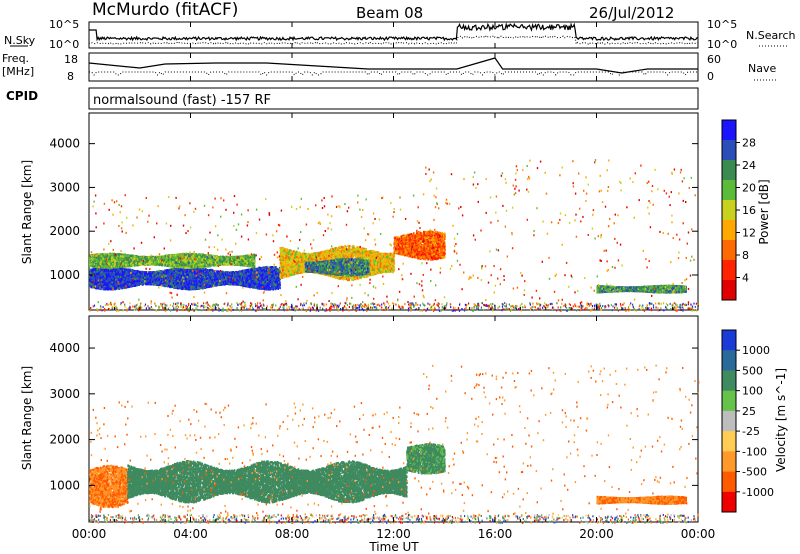 The image size is (800, 554). I want to click on freq-tick-top: 18, so click(71, 59).